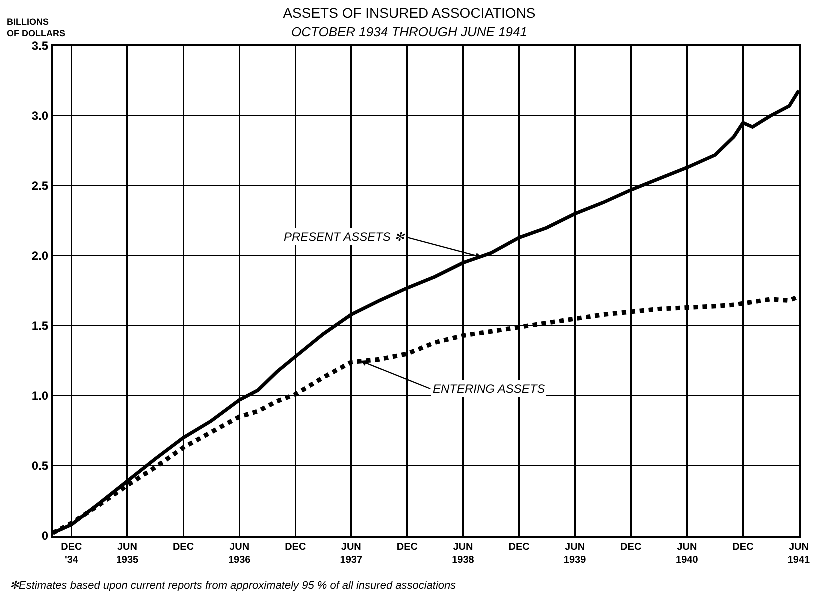 The width and height of the screenshot is (819, 606). What do you see at coordinates (36, 28) in the screenshot?
I see `y-axis-title: BILLIONS OF DOLLARS` at bounding box center [36, 28].